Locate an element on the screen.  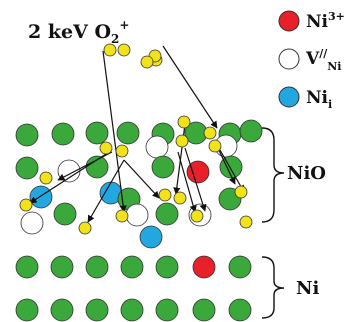
legend-interstitial-label: Nii is located at coordinates (319, 99).